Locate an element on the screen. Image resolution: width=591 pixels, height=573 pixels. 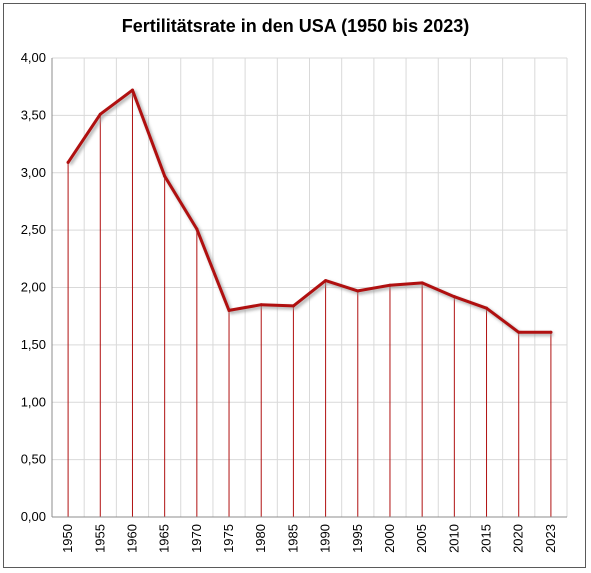
x-tick-label: 2000 is located at coordinates (389, 538).